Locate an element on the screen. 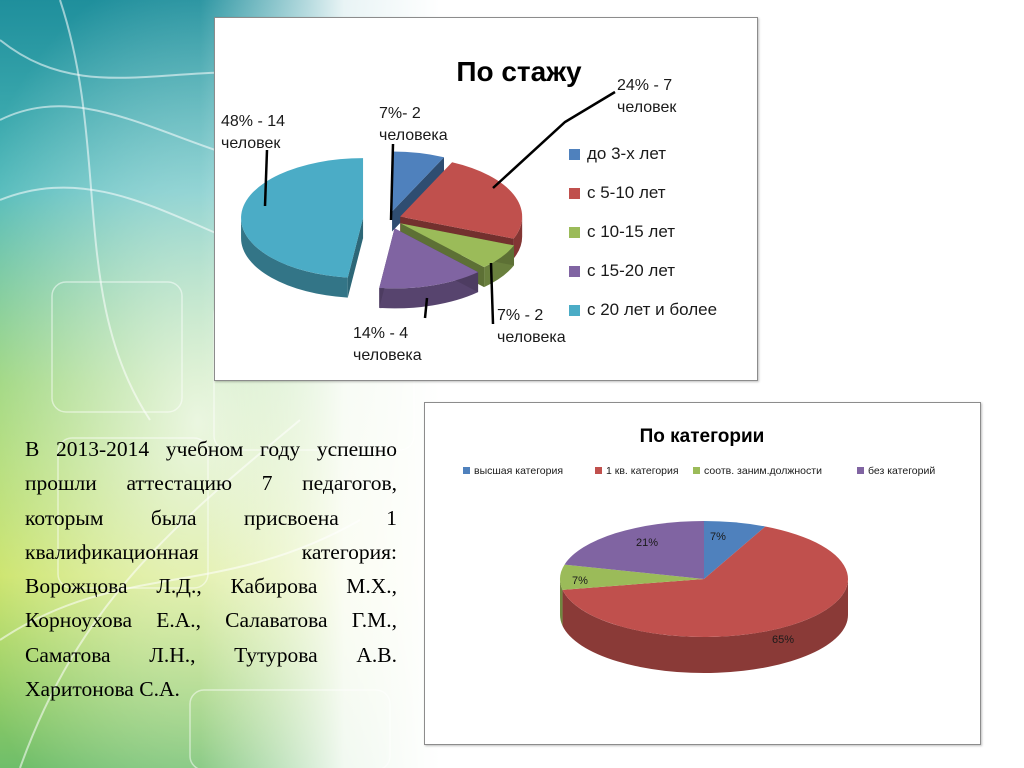 This screenshot has height=768, width=1024. legend-label-1: с 5-10 лет is located at coordinates (626, 192).